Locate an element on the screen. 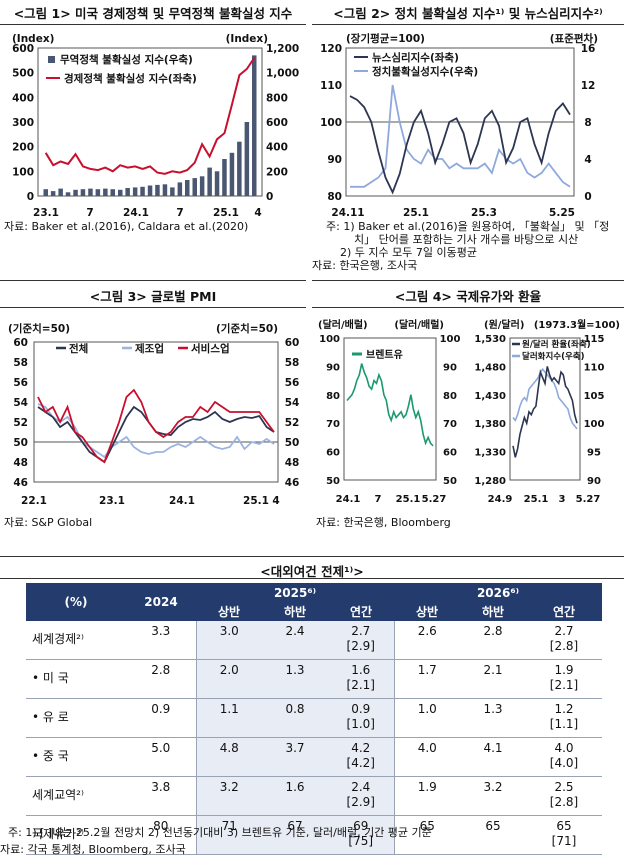  right-tick-label: 400 is located at coordinates (277, 148).